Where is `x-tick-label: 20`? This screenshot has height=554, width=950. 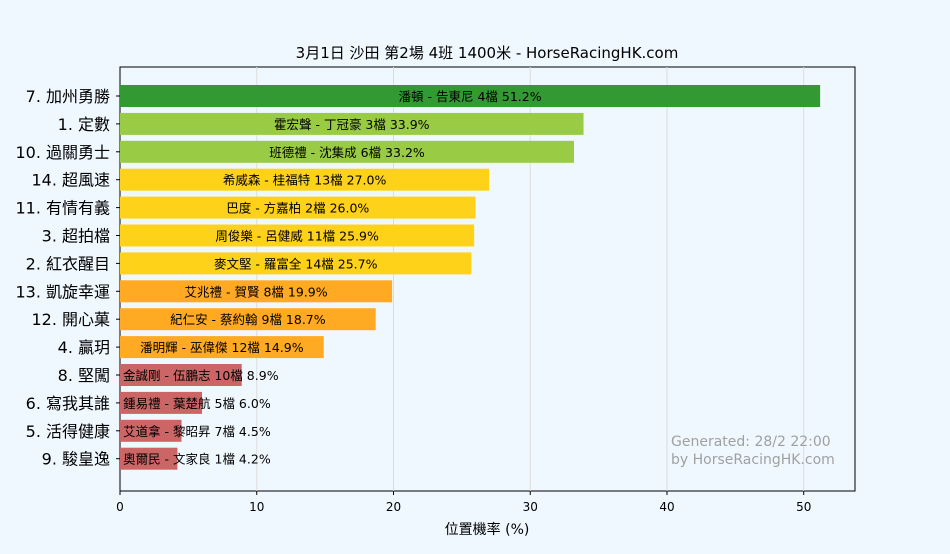
x-tick-label: 20 is located at coordinates (393, 507).